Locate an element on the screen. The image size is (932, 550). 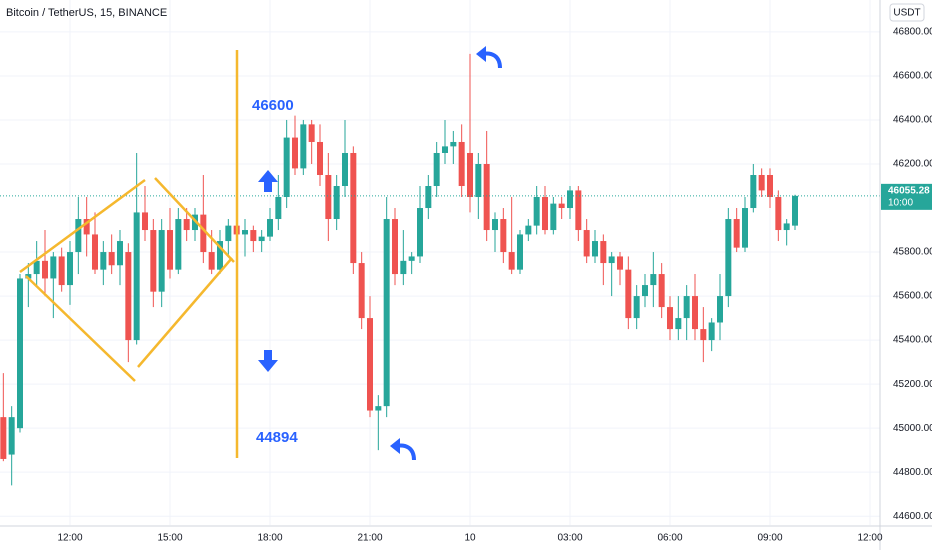
up-arrow is located at coordinates (268, 181).